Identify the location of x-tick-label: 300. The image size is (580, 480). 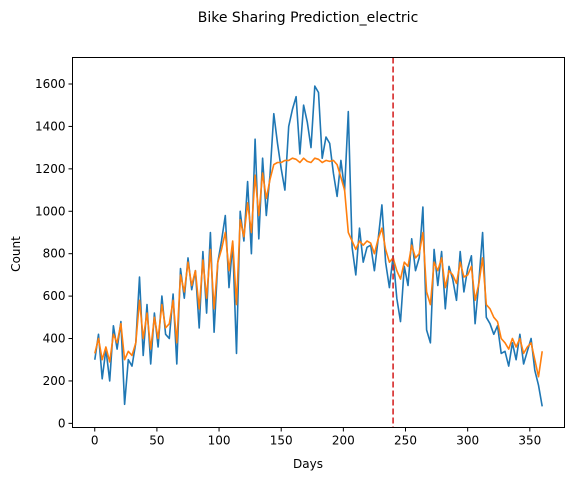
(467, 441).